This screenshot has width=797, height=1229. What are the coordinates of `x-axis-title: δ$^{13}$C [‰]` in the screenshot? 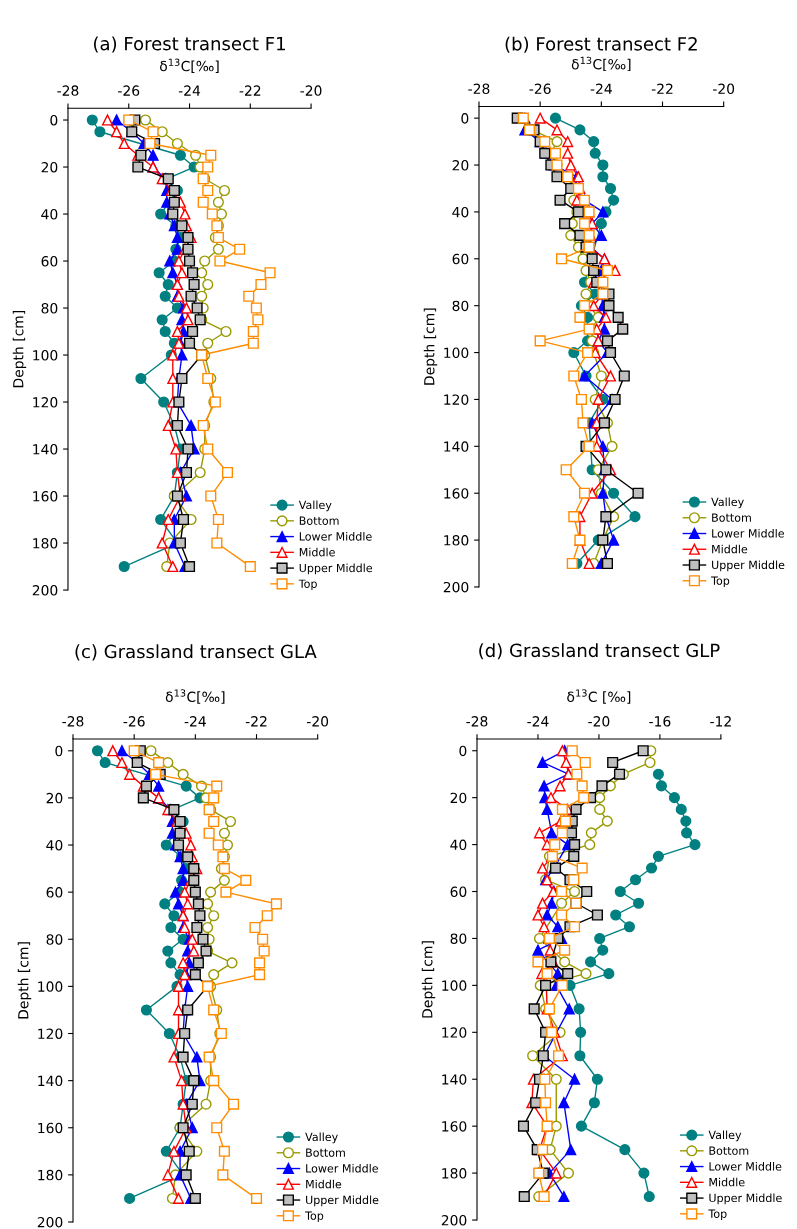 It's located at (599, 696).